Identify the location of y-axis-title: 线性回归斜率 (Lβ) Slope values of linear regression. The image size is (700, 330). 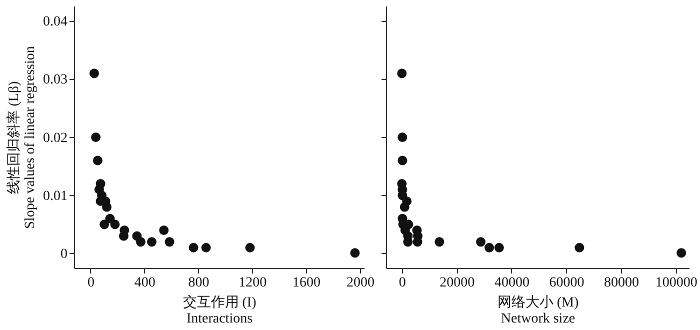
(22, 137).